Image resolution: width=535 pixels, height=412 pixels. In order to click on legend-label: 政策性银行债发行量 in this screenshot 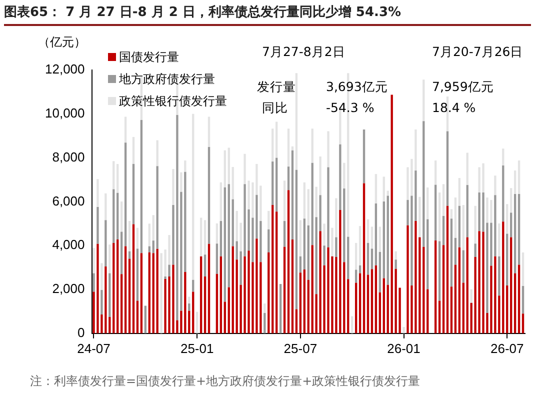, I will do `click(172, 101)`.